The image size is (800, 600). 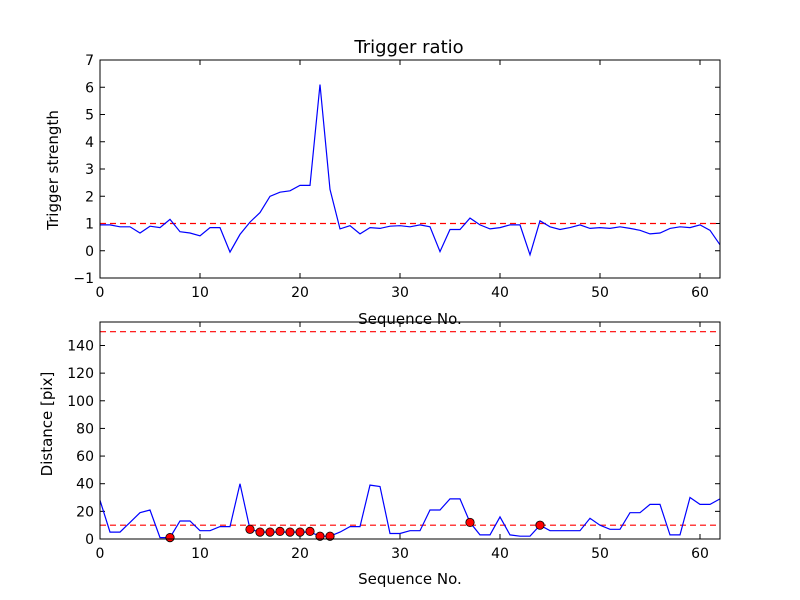 What do you see at coordinates (89, 197) in the screenshot?
I see `y-tick-label: 2` at bounding box center [89, 197].